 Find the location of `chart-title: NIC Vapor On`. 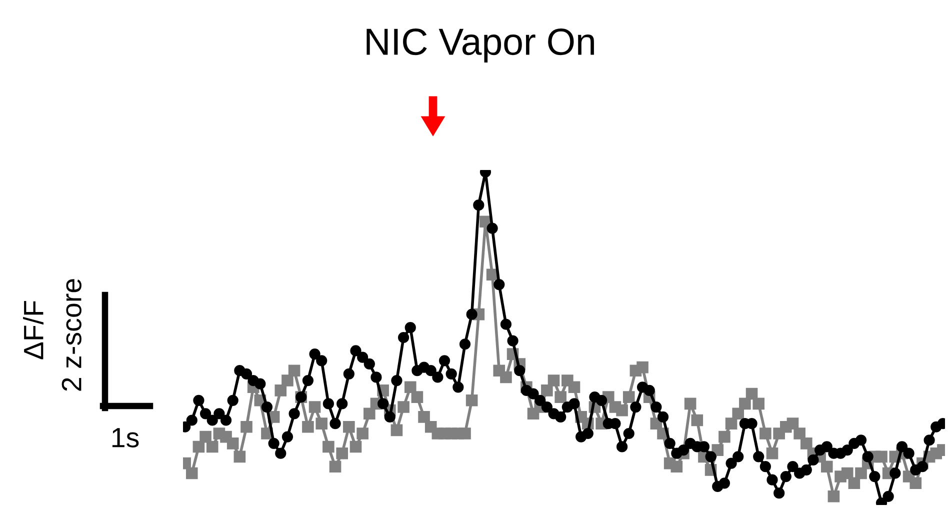

chart-title: NIC Vapor On is located at coordinates (480, 45).